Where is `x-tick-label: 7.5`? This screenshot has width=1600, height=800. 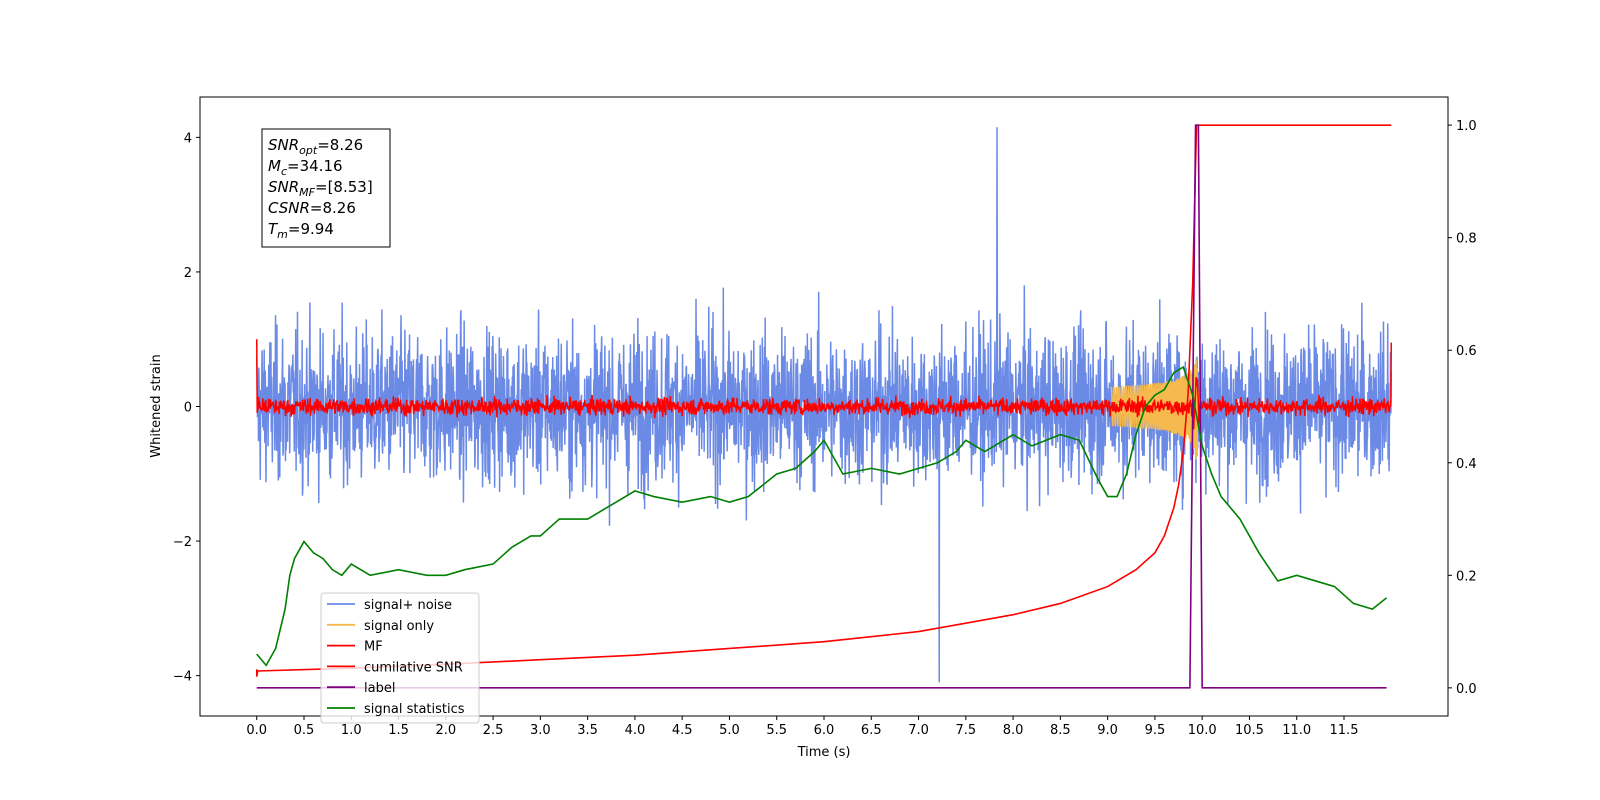
x-tick-label: 7.5 is located at coordinates (965, 730).